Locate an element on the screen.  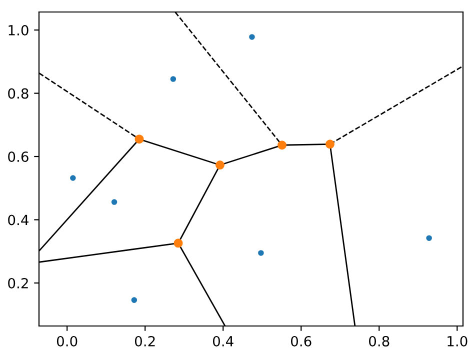
x-tick-label: 0.4 is located at coordinates (223, 341).